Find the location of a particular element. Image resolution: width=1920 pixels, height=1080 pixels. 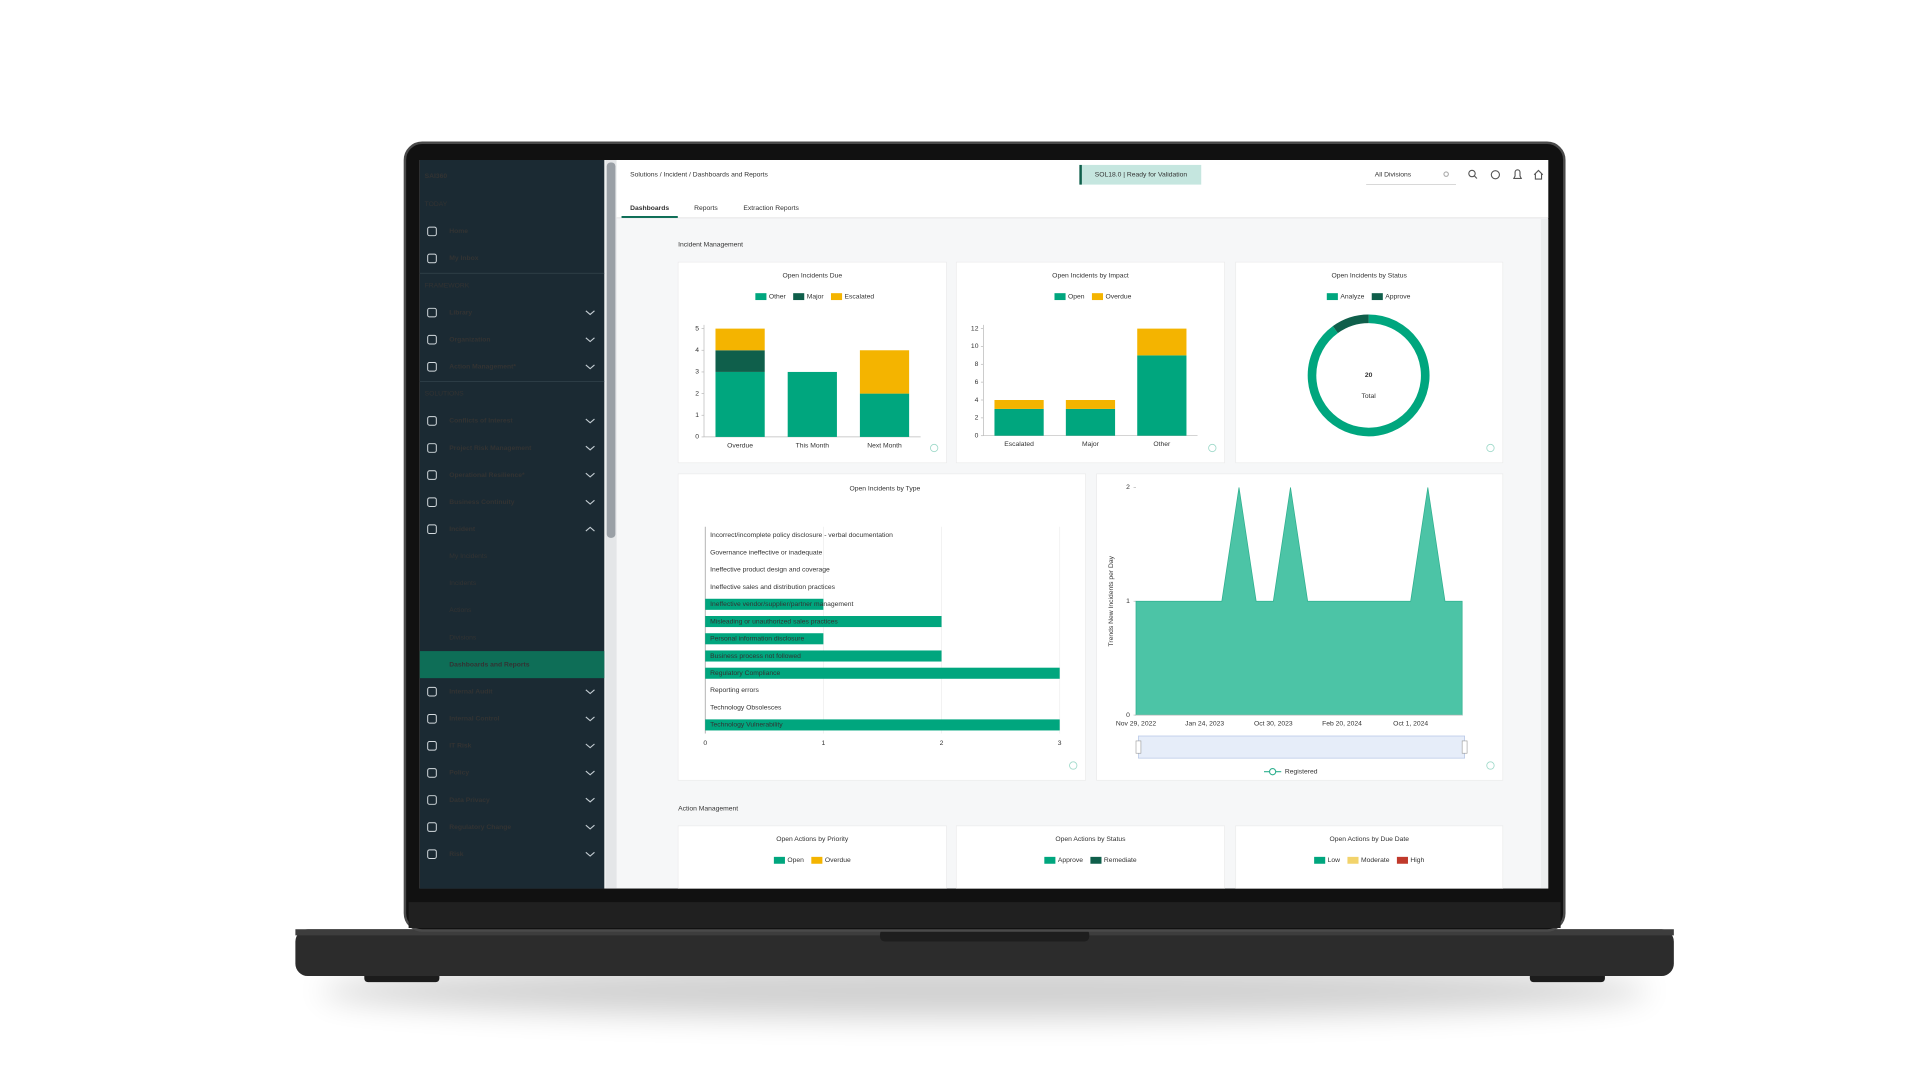

category-label: Technology Vulnerability is located at coordinates (746, 725).